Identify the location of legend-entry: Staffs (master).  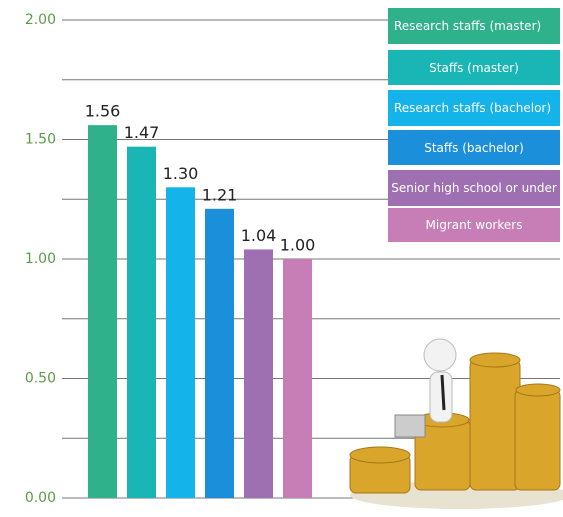
(474, 67).